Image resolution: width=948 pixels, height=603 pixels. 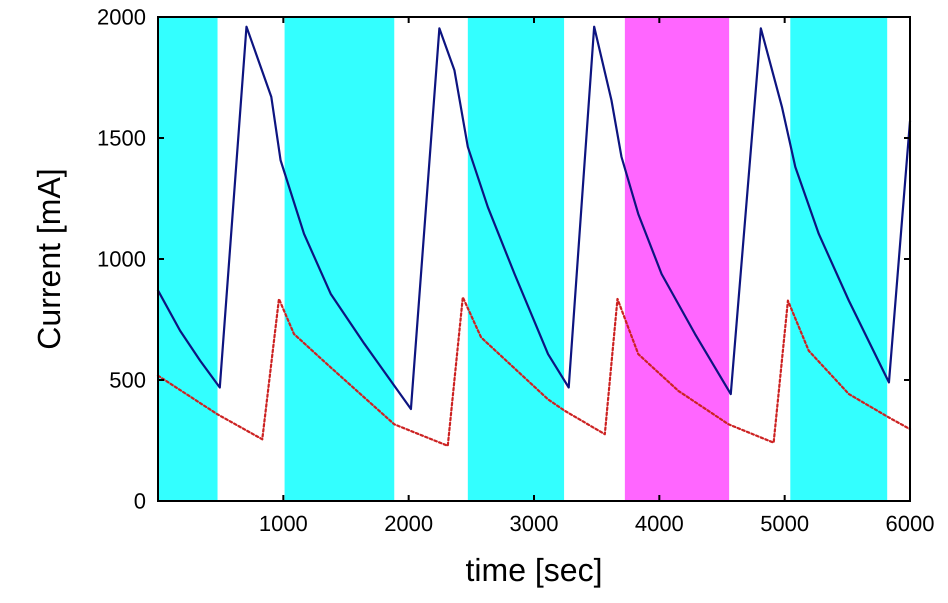 I want to click on x-tick-label: 2000, so click(x=409, y=523).